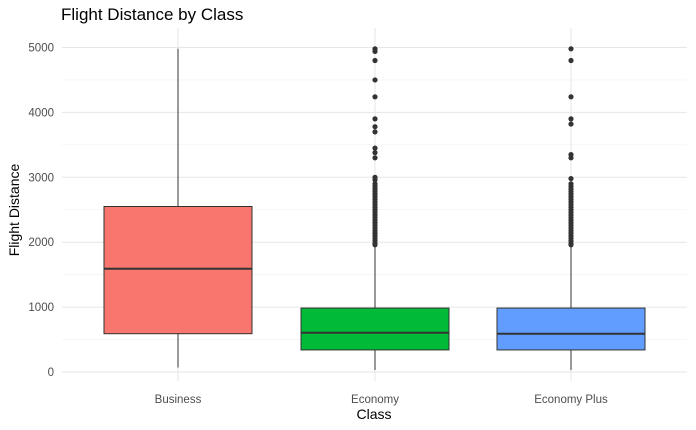 The image size is (696, 430). Describe the element at coordinates (178, 400) in the screenshot. I see `x-tick-label: Business` at that location.